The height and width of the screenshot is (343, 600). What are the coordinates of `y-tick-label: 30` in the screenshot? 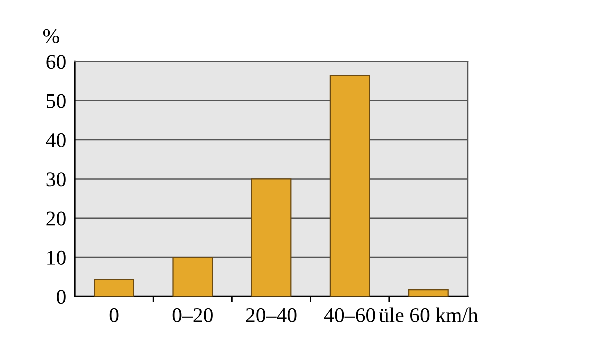 It's located at (56, 179).